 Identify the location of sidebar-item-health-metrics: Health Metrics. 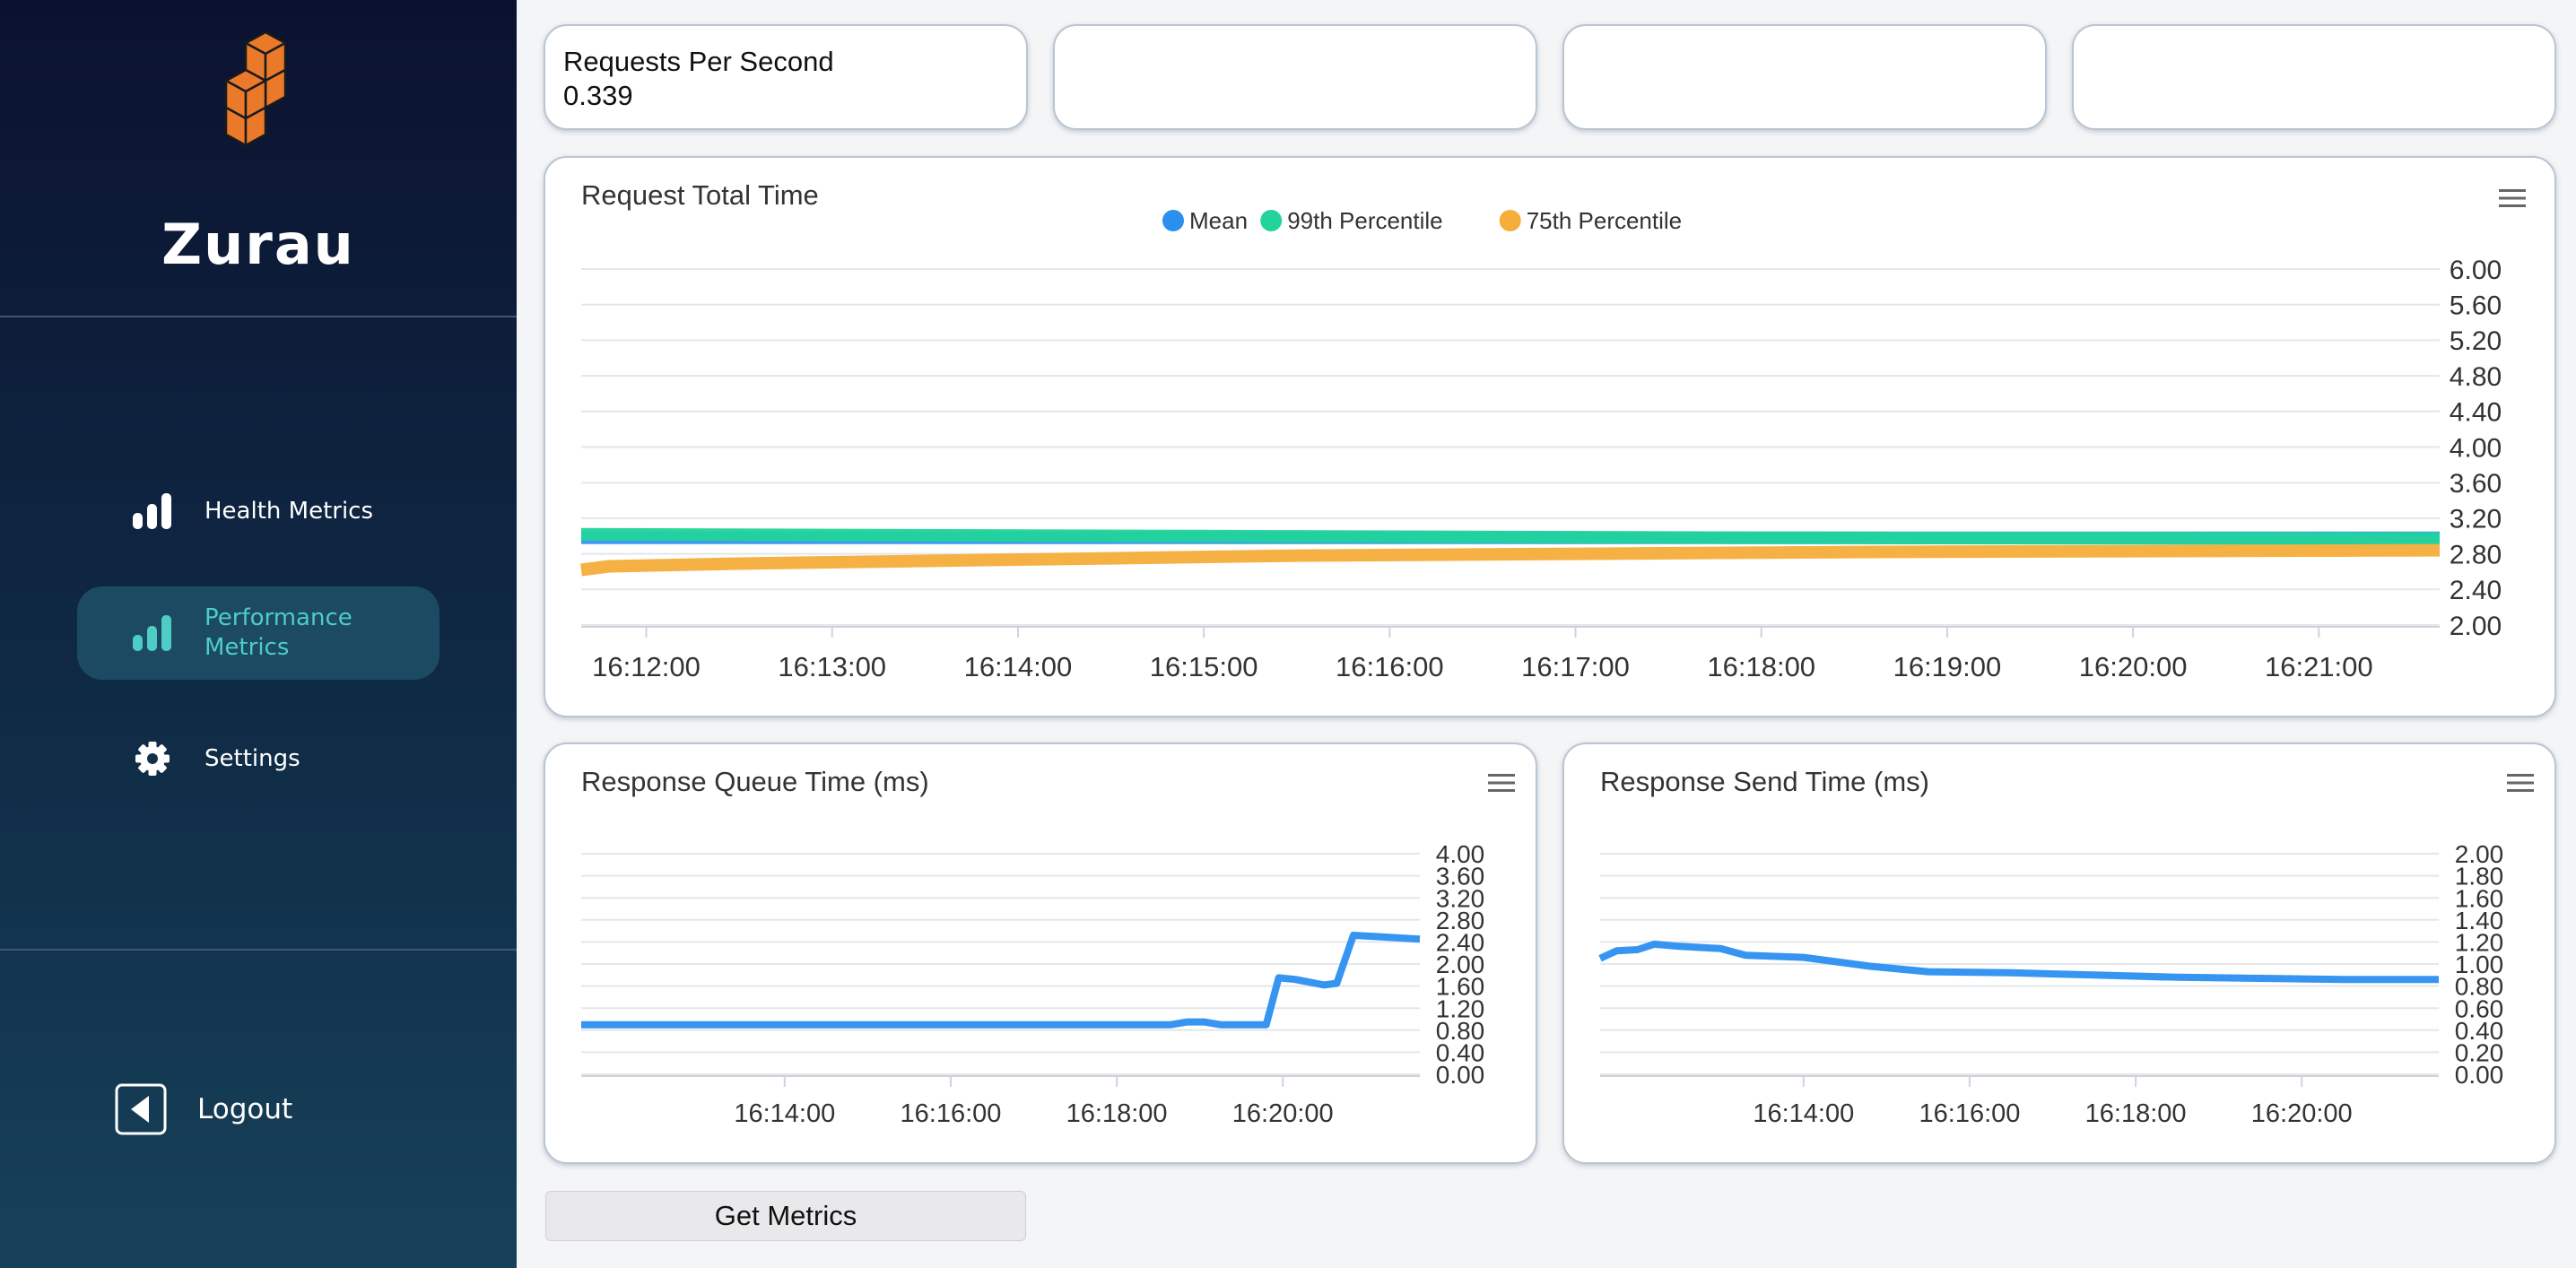
(258, 511).